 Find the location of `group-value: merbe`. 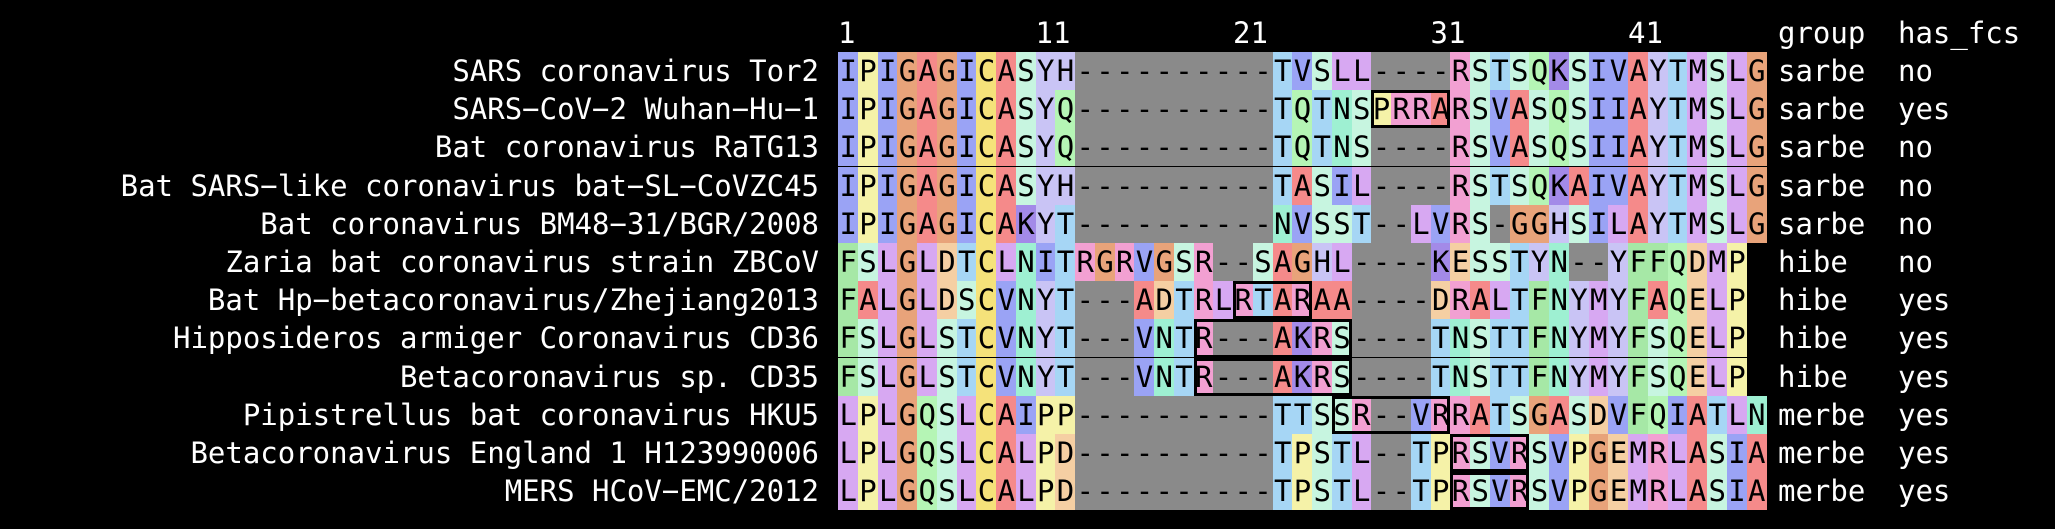

group-value: merbe is located at coordinates (1822, 414).